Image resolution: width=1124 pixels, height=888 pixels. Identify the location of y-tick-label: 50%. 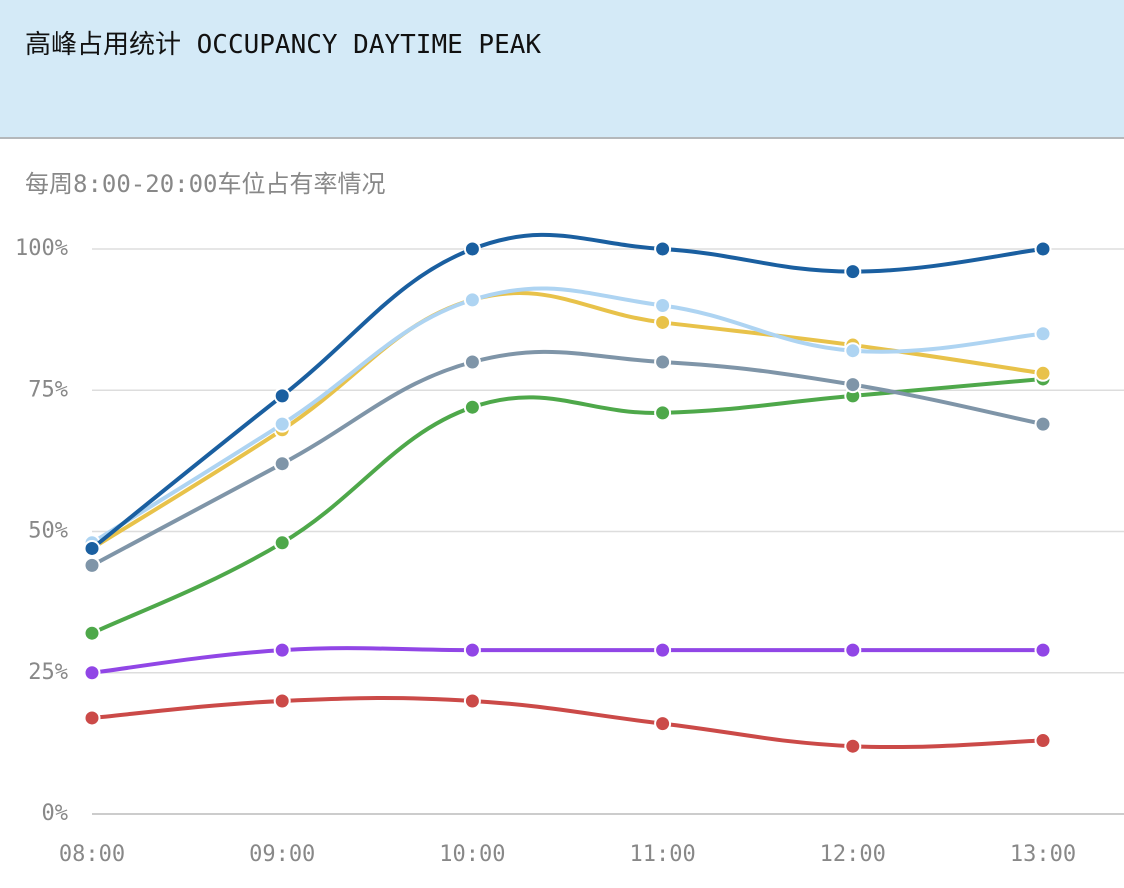
(48, 531).